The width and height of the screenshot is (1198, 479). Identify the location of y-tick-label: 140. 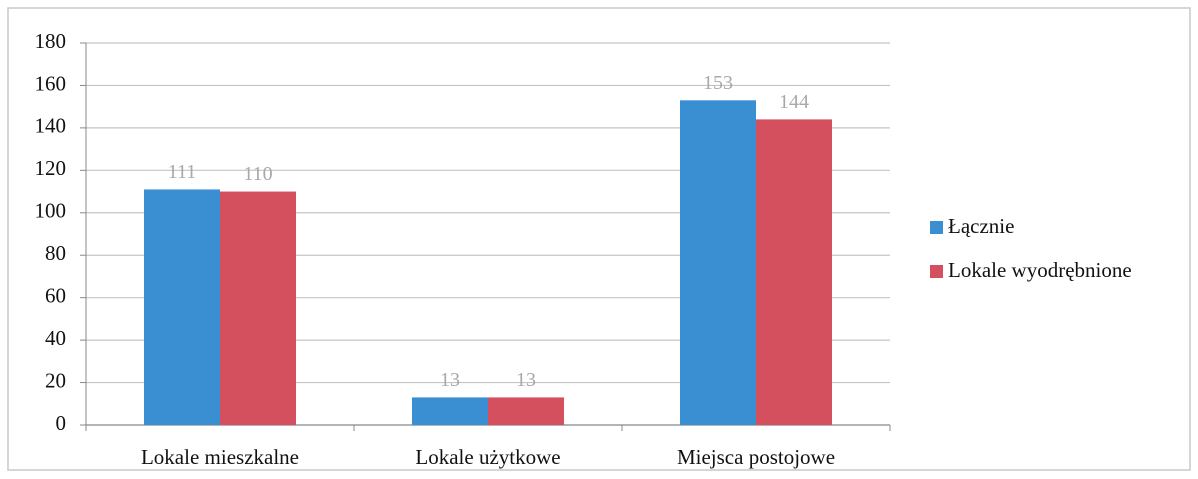
(51, 126).